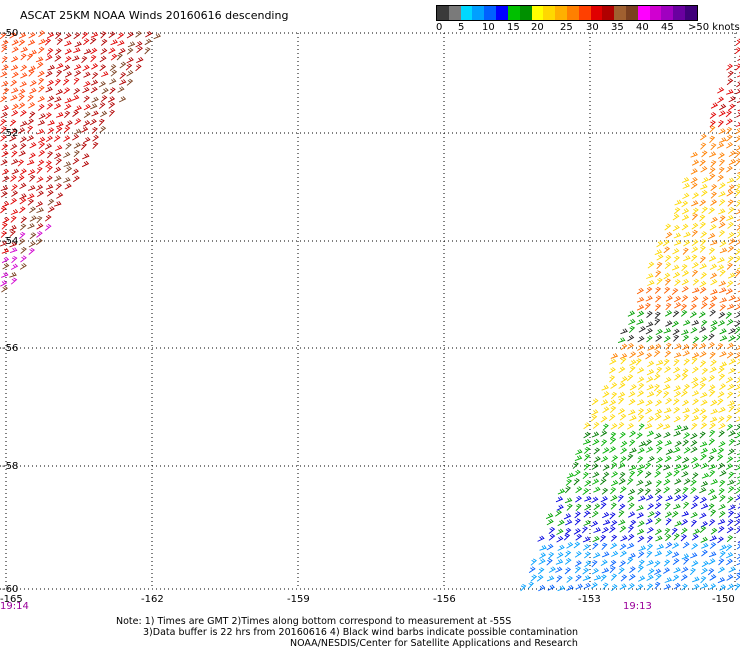 The width and height of the screenshot is (740, 650). I want to click on lon-label-159: -159, so click(298, 599).